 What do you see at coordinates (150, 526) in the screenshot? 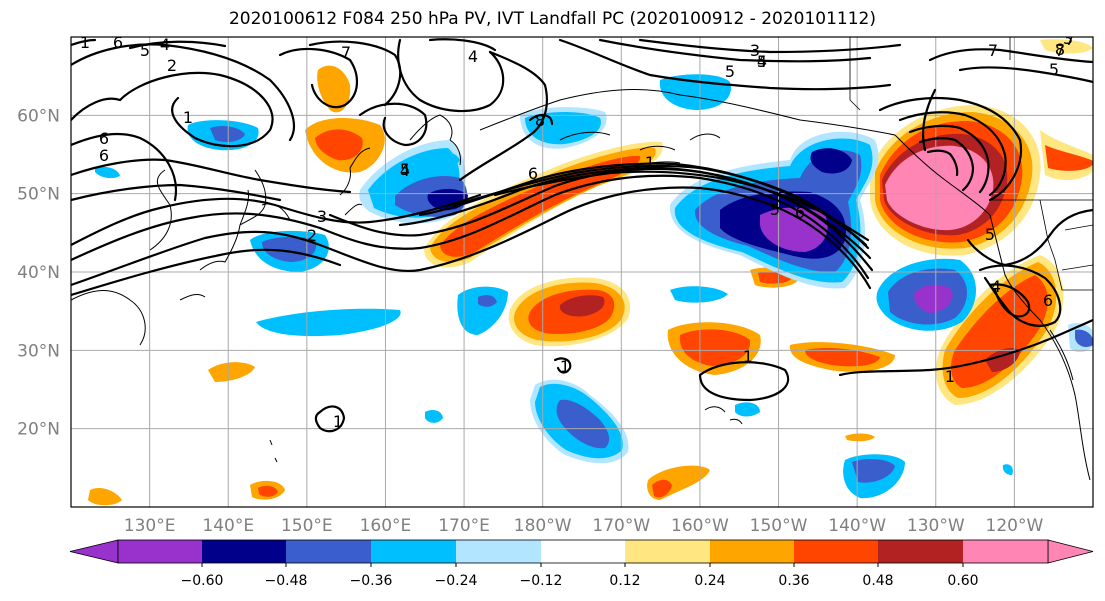
I see `lon-label: 130°E` at bounding box center [150, 526].